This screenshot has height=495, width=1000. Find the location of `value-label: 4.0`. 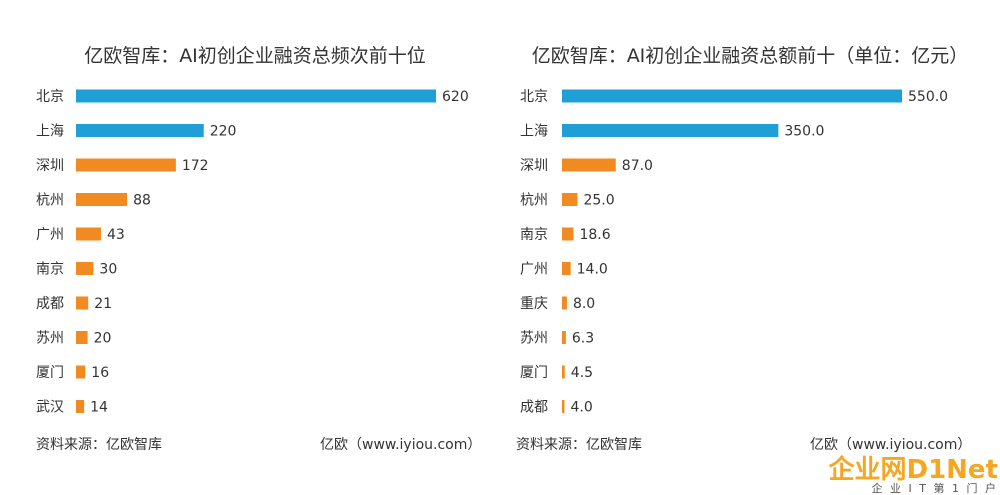

value-label: 4.0 is located at coordinates (581, 408).